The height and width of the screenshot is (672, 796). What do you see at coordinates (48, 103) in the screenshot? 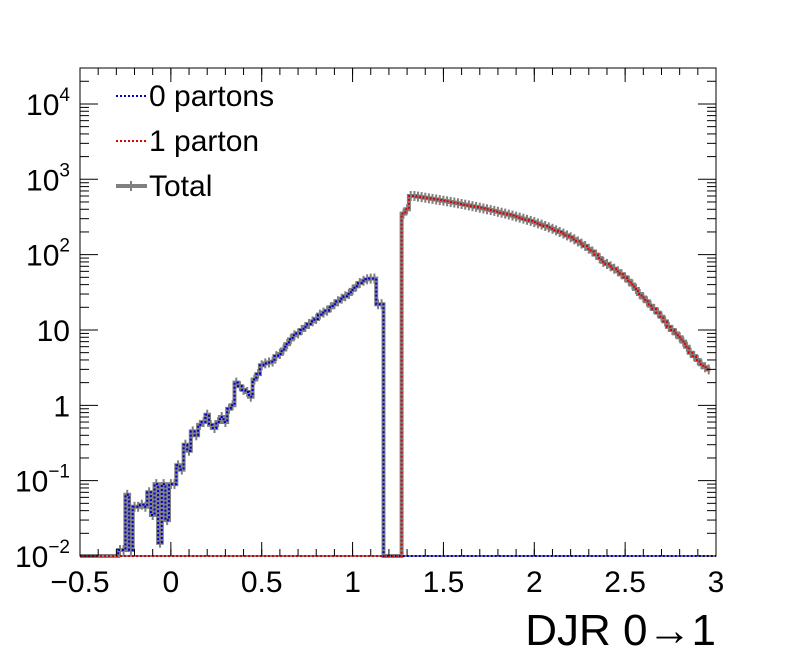
I see `y-tick-label: 10⁴` at bounding box center [48, 103].